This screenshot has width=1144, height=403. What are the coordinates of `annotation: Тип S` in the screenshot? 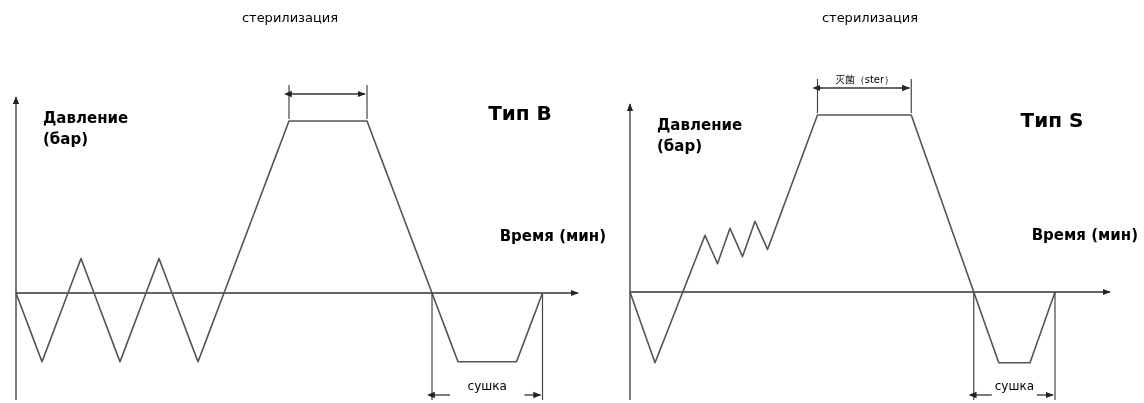 It's located at (1052, 120).